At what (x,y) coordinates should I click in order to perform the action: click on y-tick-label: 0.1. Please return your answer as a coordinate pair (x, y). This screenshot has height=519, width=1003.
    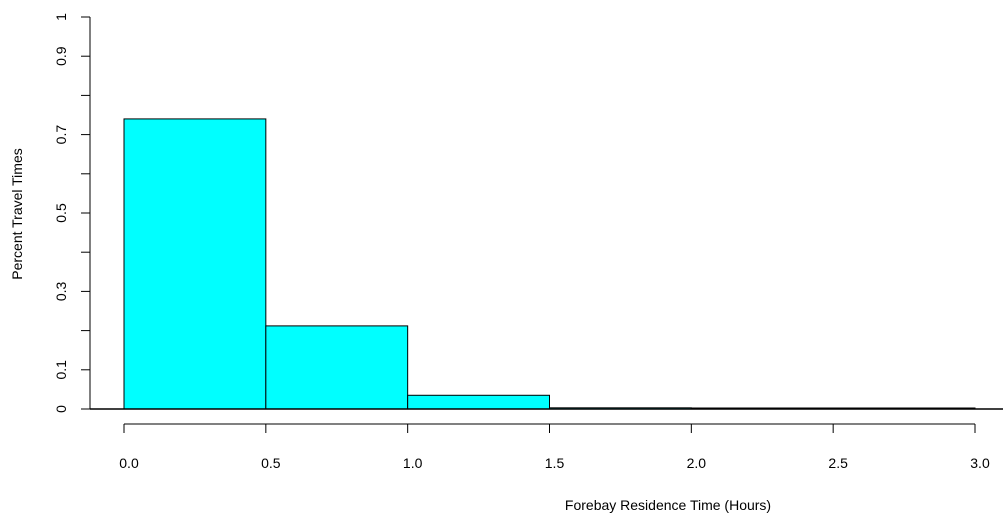
    Looking at the image, I should click on (61, 370).